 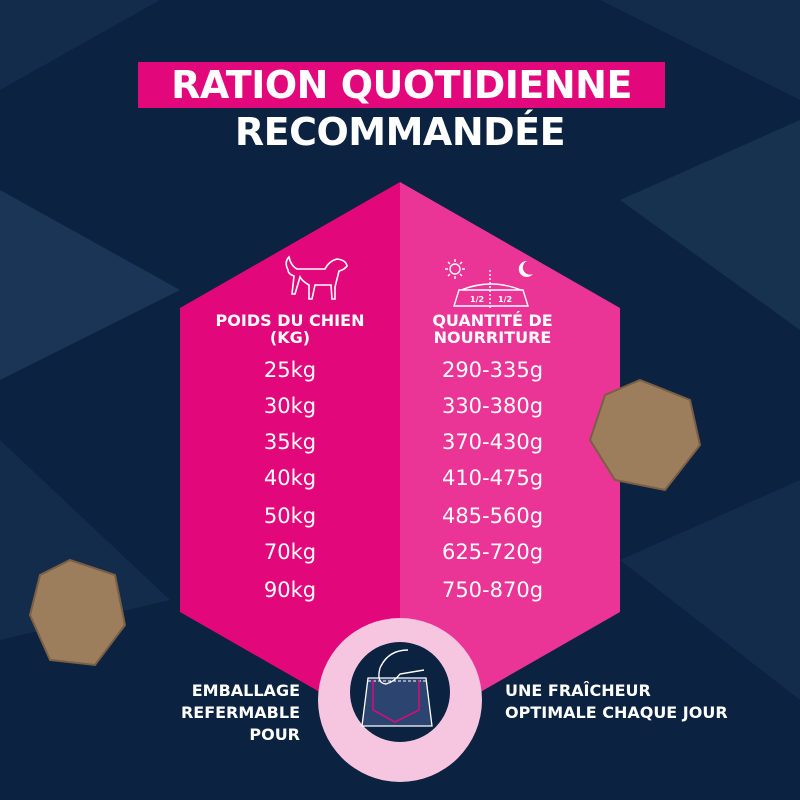 What do you see at coordinates (290, 478) in the screenshot?
I see `weight-cell: 40kg` at bounding box center [290, 478].